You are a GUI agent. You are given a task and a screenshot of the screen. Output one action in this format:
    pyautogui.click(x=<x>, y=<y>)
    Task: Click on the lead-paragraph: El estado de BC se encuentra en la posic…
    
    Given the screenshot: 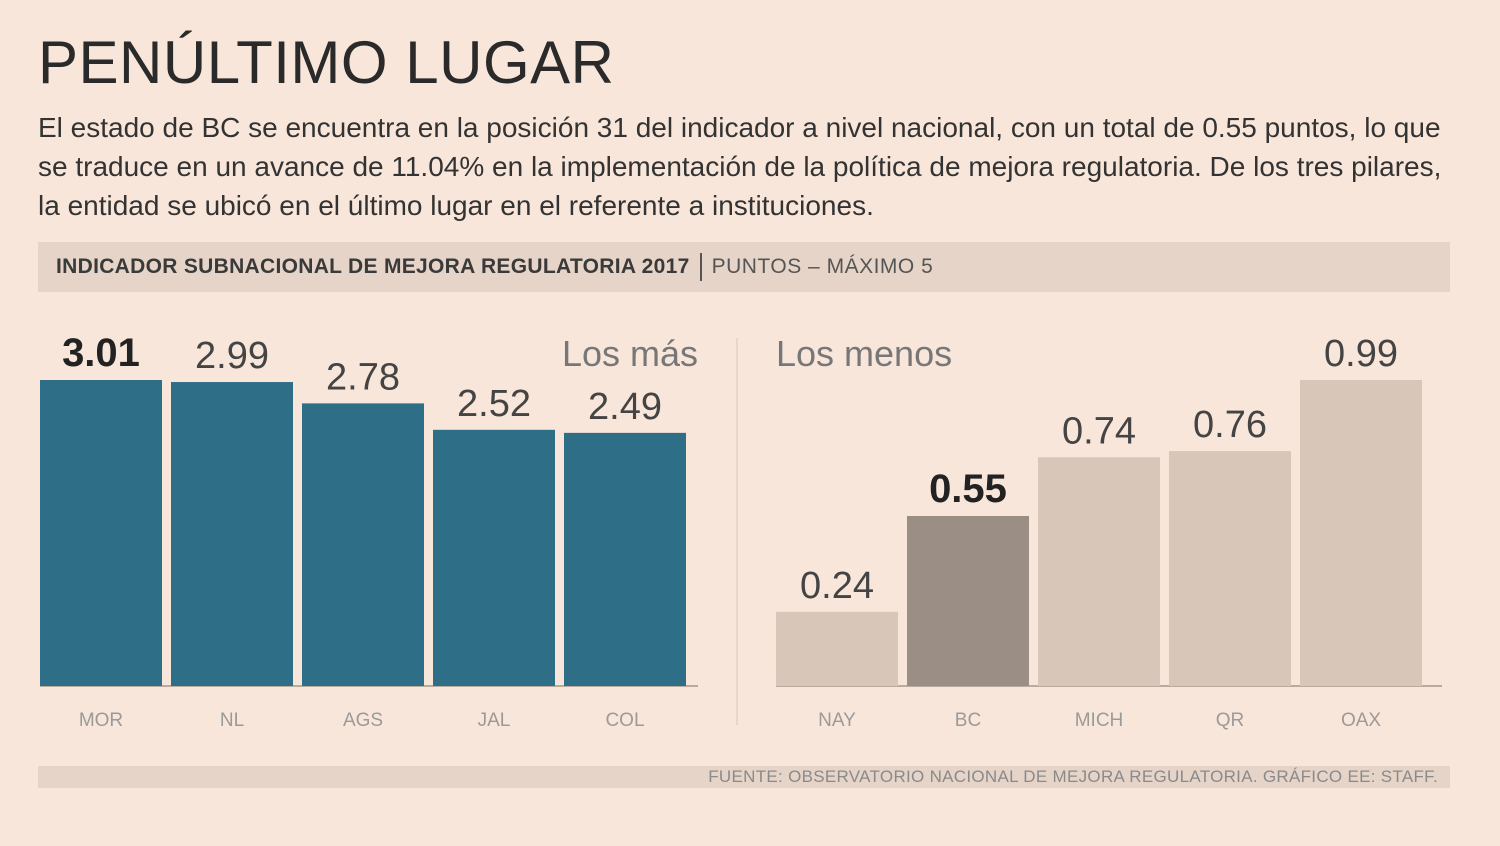 What is the action you would take?
    pyautogui.click(x=740, y=166)
    